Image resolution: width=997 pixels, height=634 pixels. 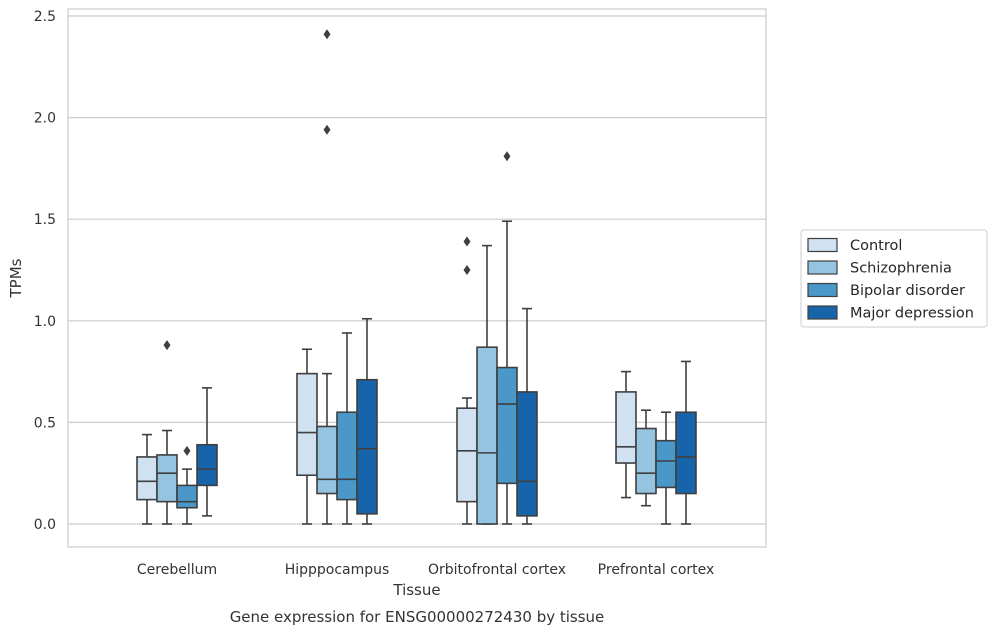 I want to click on y-tick-label: 0.0, so click(x=45, y=525).